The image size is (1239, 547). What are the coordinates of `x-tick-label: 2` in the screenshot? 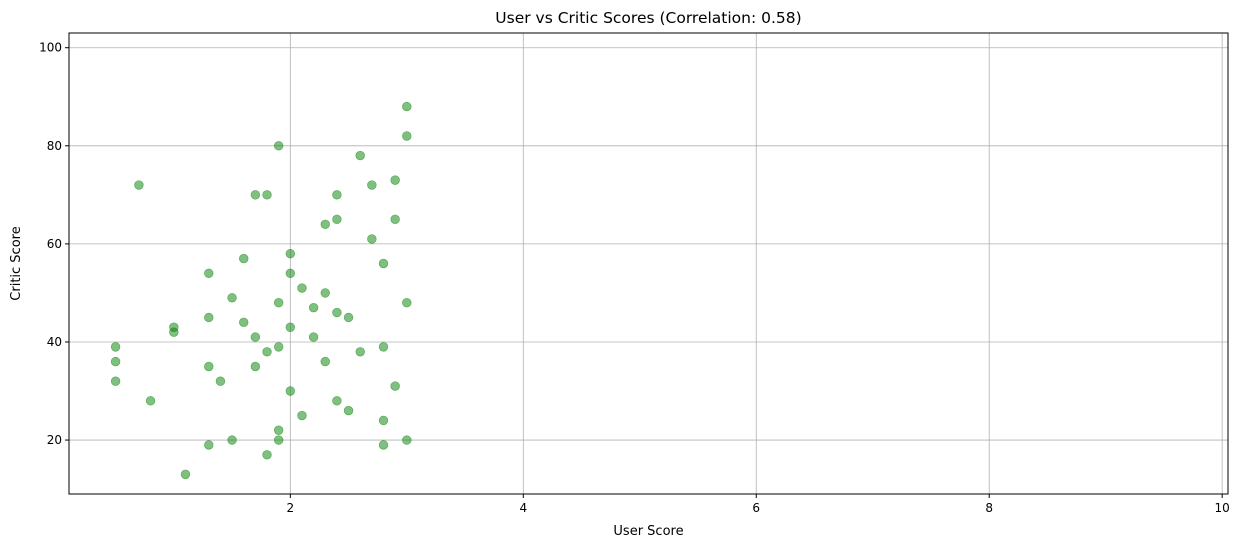 It's located at (290, 508).